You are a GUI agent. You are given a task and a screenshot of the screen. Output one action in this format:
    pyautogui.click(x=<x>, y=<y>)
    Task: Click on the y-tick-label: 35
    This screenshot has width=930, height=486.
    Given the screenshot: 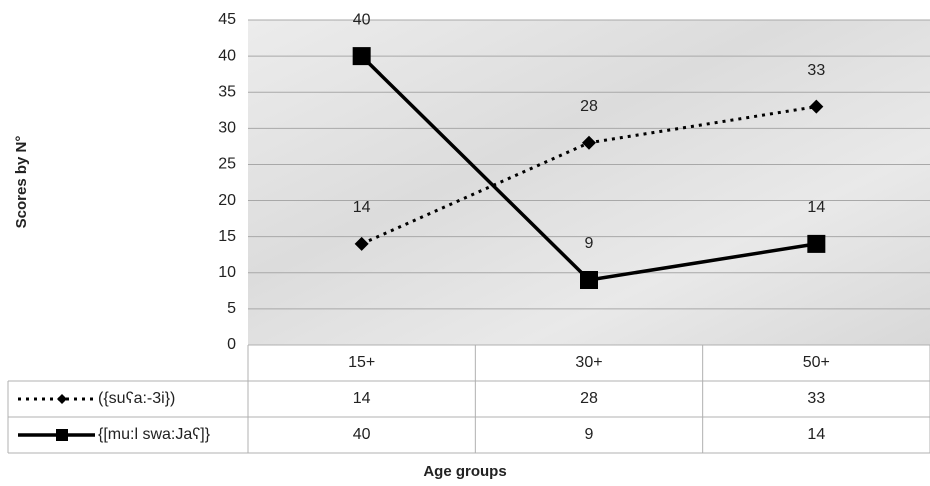 What is the action you would take?
    pyautogui.click(x=227, y=91)
    